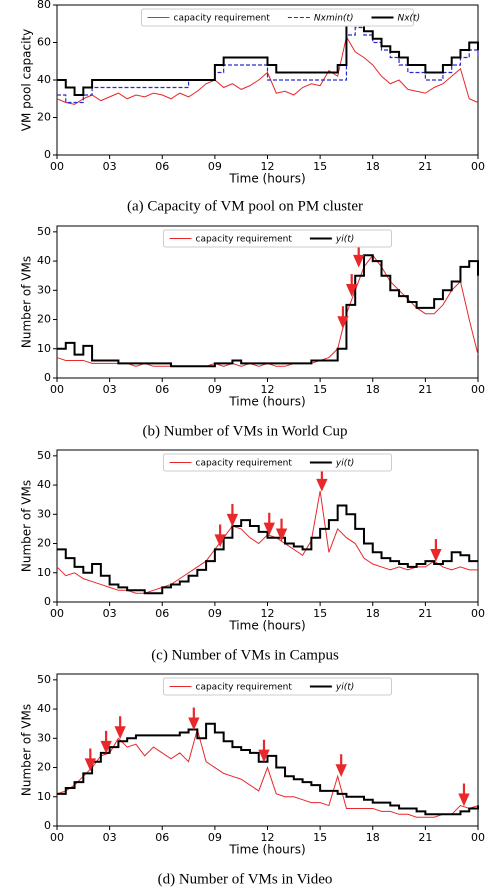 The height and width of the screenshot is (892, 489). What do you see at coordinates (44, 5) in the screenshot?
I see `y-tick-label: 80` at bounding box center [44, 5].